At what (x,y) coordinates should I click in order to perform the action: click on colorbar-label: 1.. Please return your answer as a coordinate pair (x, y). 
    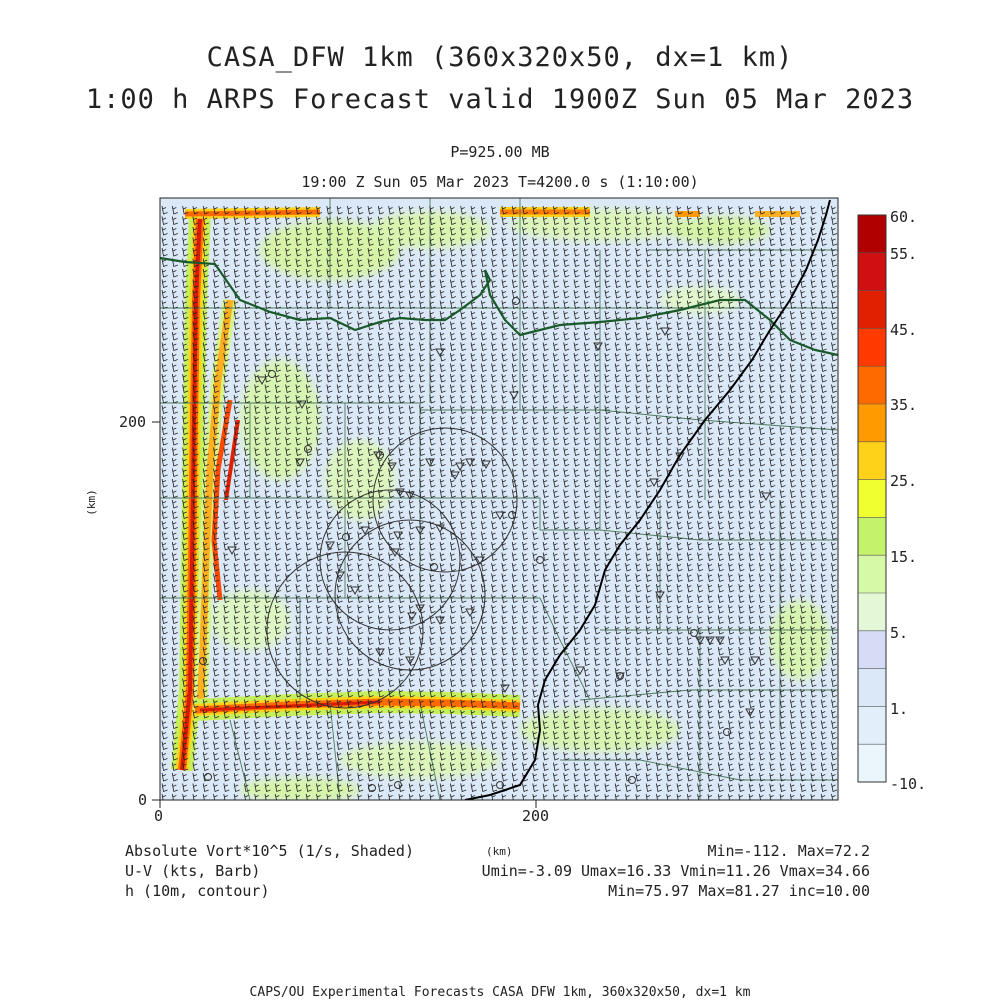
    Looking at the image, I should click on (899, 709).